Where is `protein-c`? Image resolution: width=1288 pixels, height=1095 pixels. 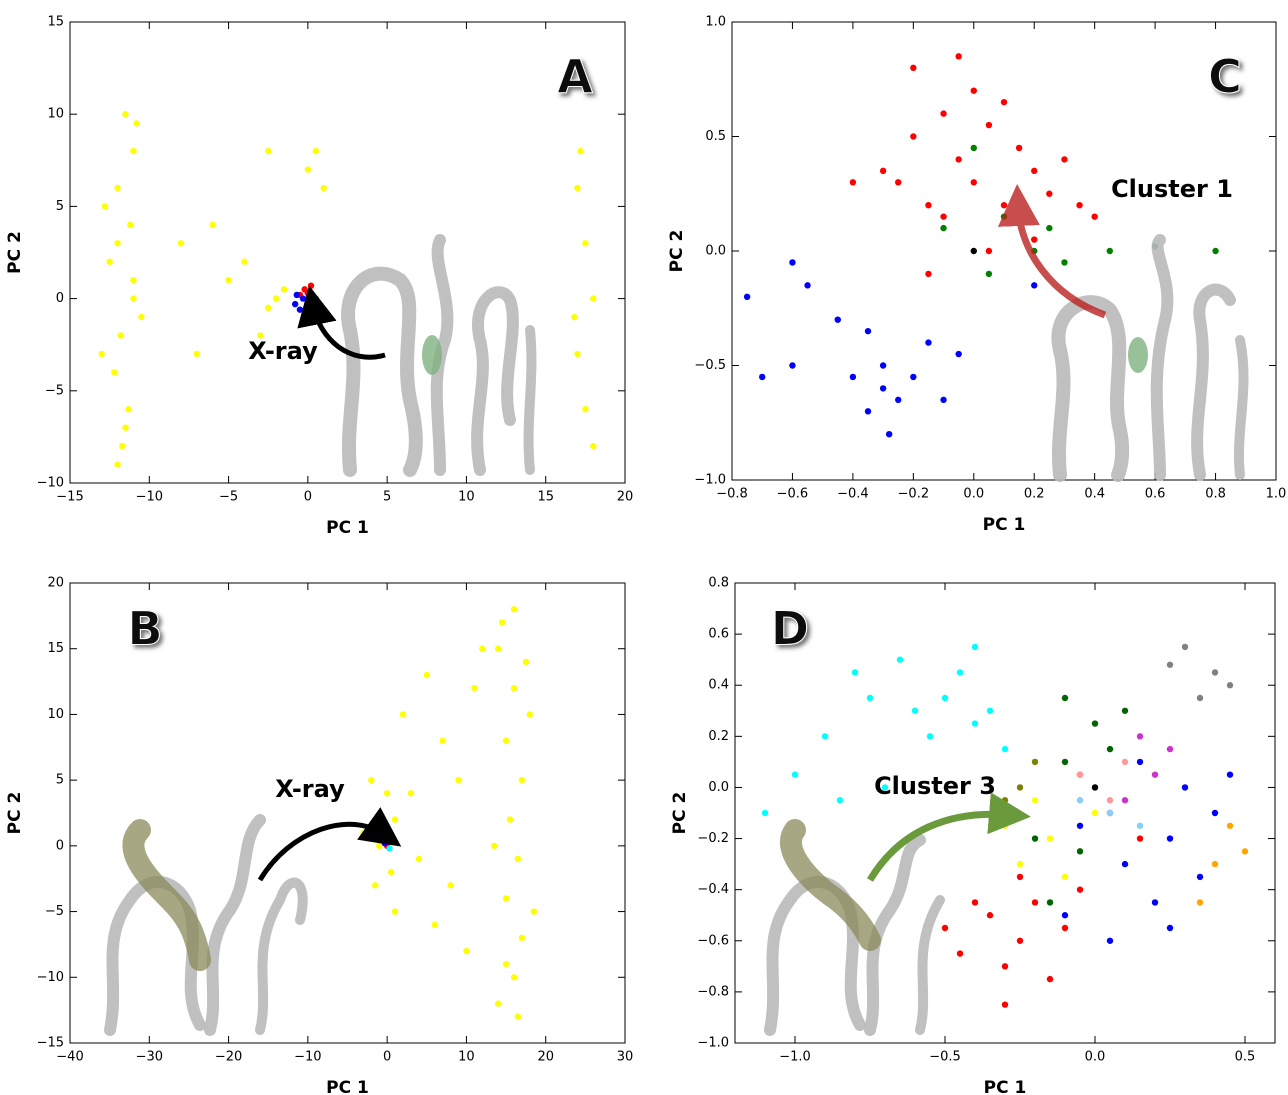
protein-c is located at coordinates (1150, 358).